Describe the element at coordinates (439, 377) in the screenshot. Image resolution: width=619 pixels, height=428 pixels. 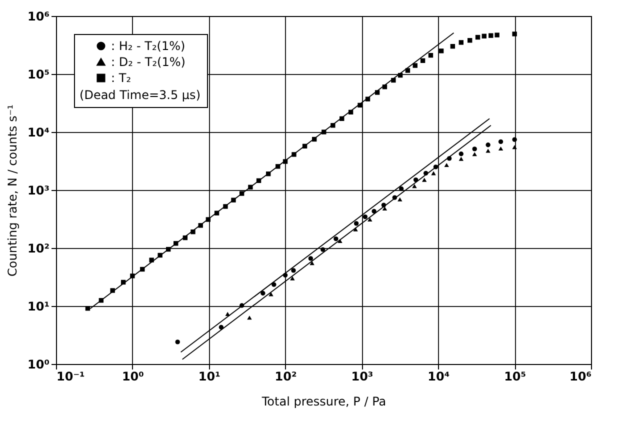
I see `x-tick-label: 10⁴` at that location.